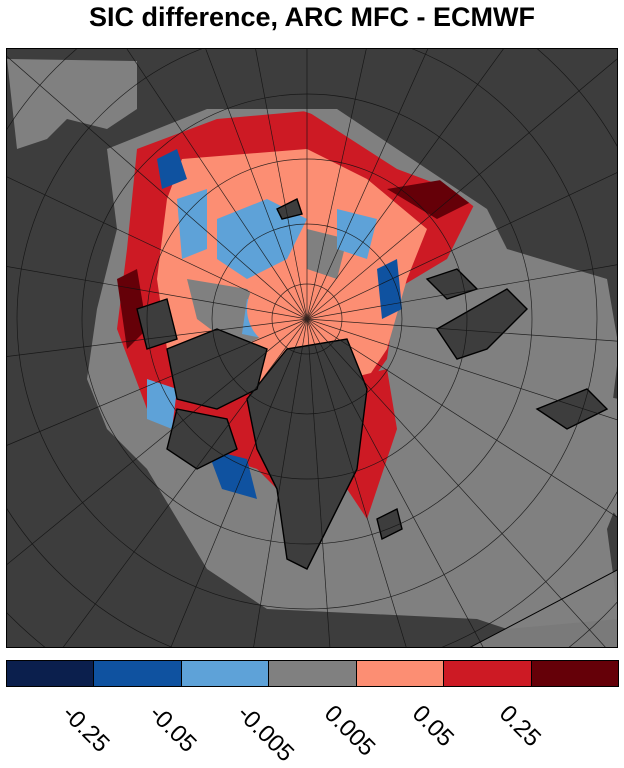 This screenshot has height=768, width=624. I want to click on domain-boundary, so click(543, 608).